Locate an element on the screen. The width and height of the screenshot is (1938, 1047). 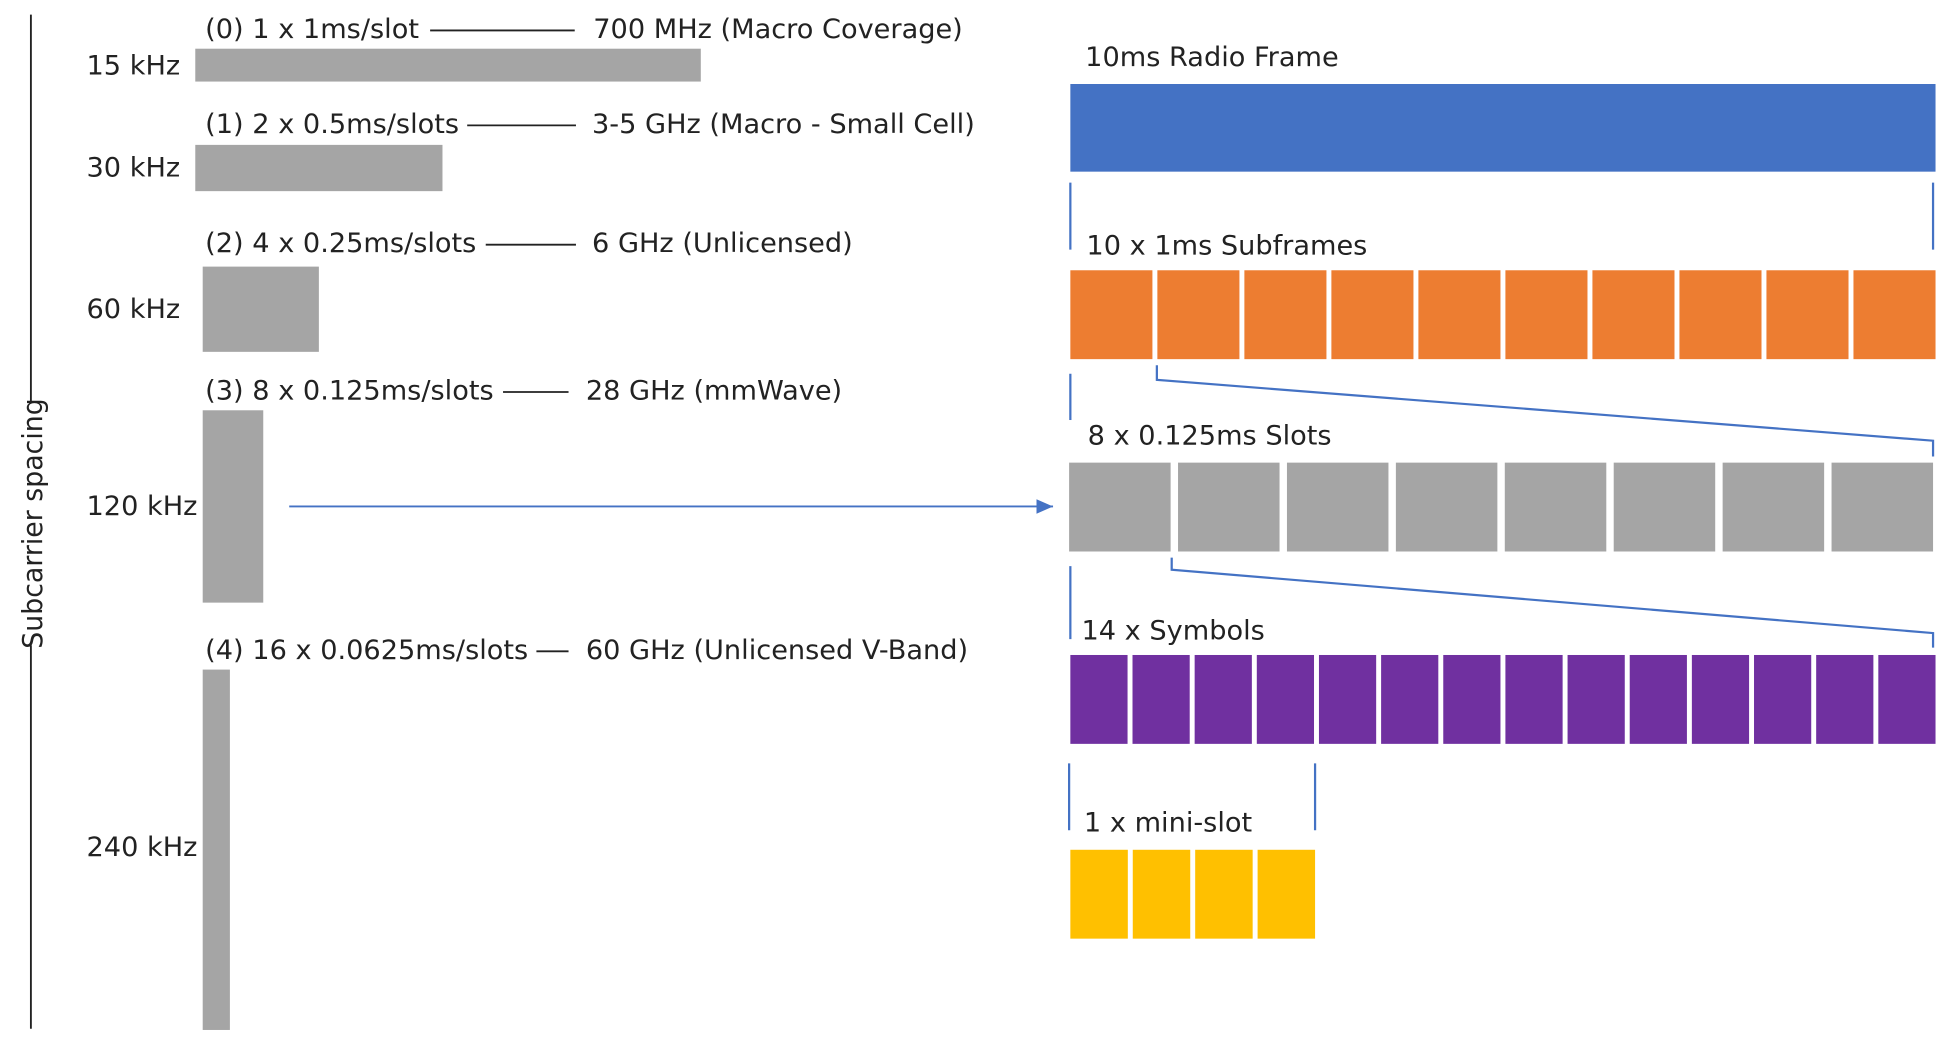
frame-label: 8 x 0.125ms Slots is located at coordinates (1210, 436).